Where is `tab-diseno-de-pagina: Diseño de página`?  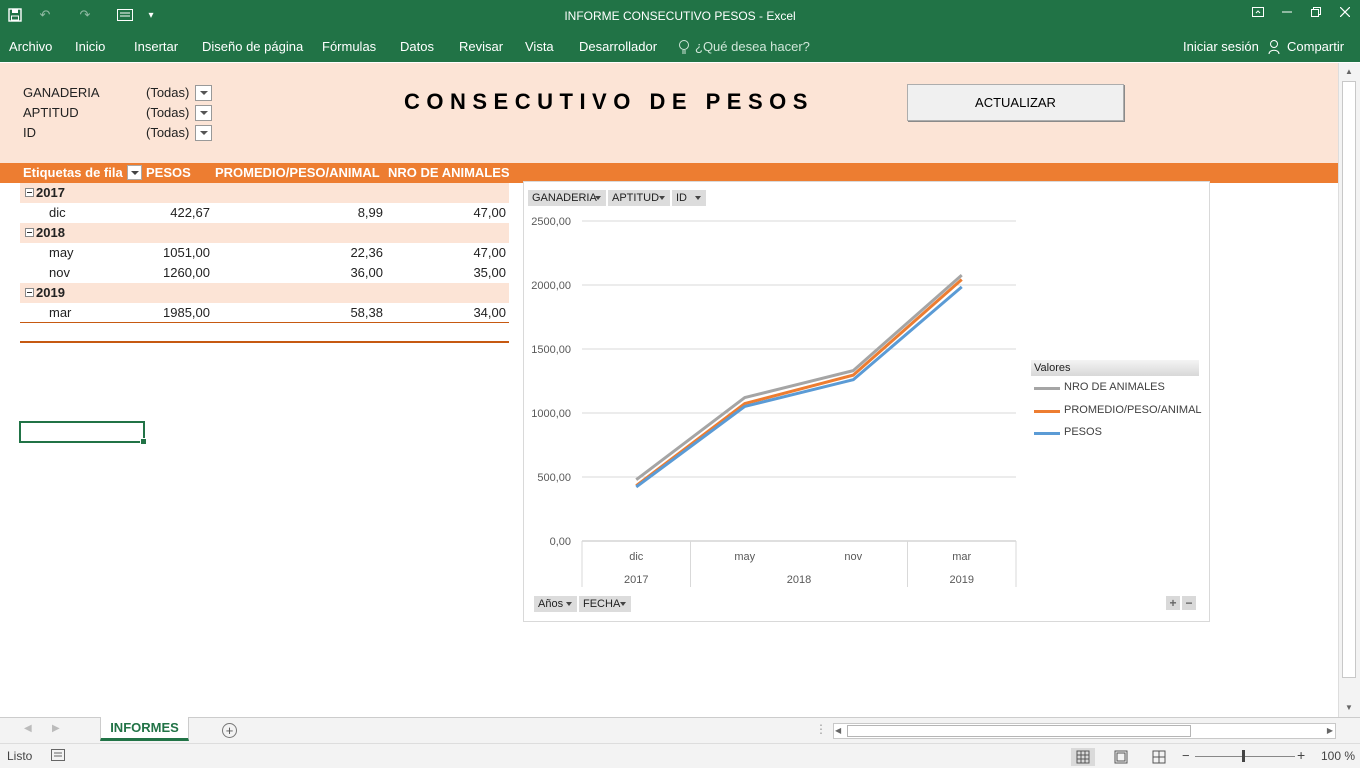
tab-diseno-de-pagina: Diseño de página is located at coordinates (253, 46).